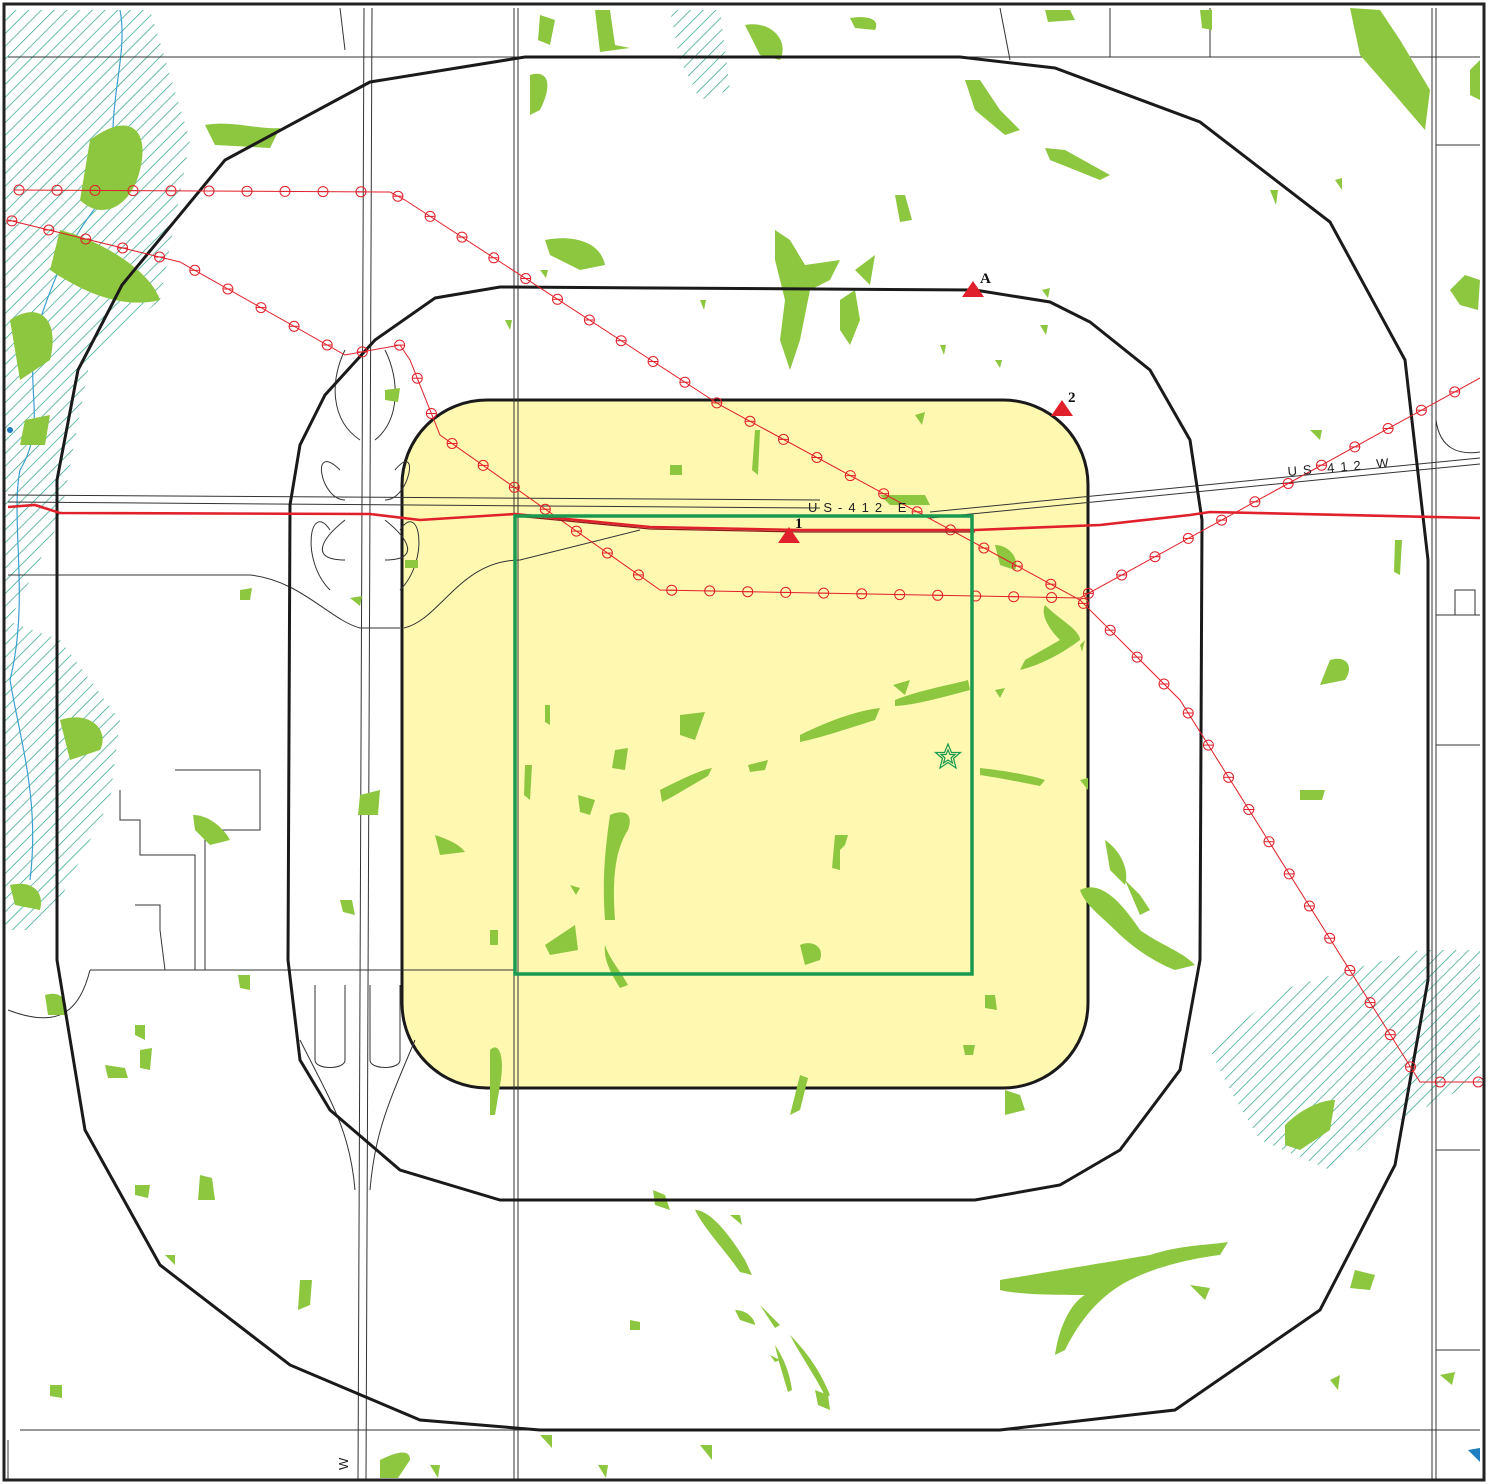  What do you see at coordinates (343, 1461) in the screenshot?
I see `road-label-south: W` at bounding box center [343, 1461].